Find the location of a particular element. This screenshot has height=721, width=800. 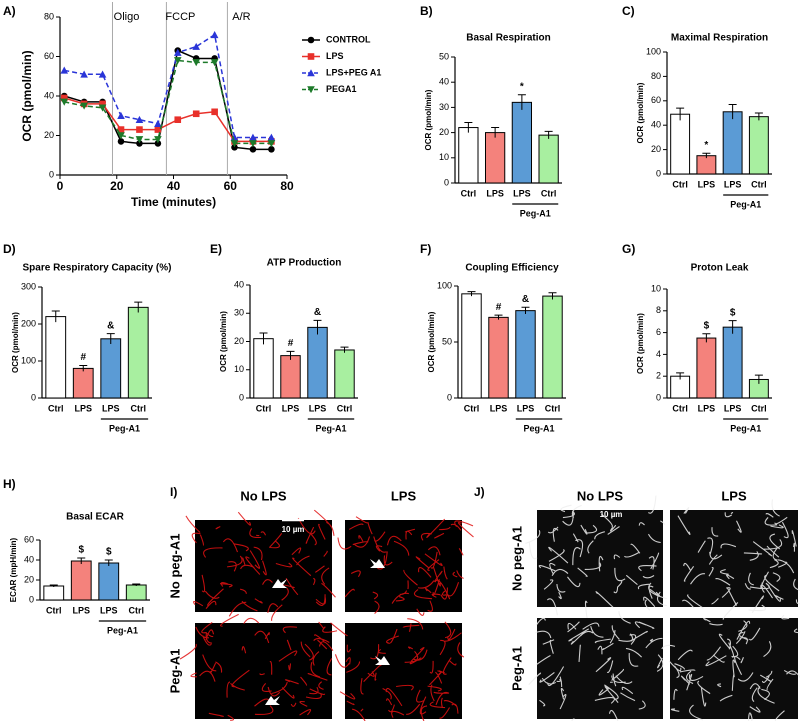

panel-label: I) is located at coordinates (173, 492).